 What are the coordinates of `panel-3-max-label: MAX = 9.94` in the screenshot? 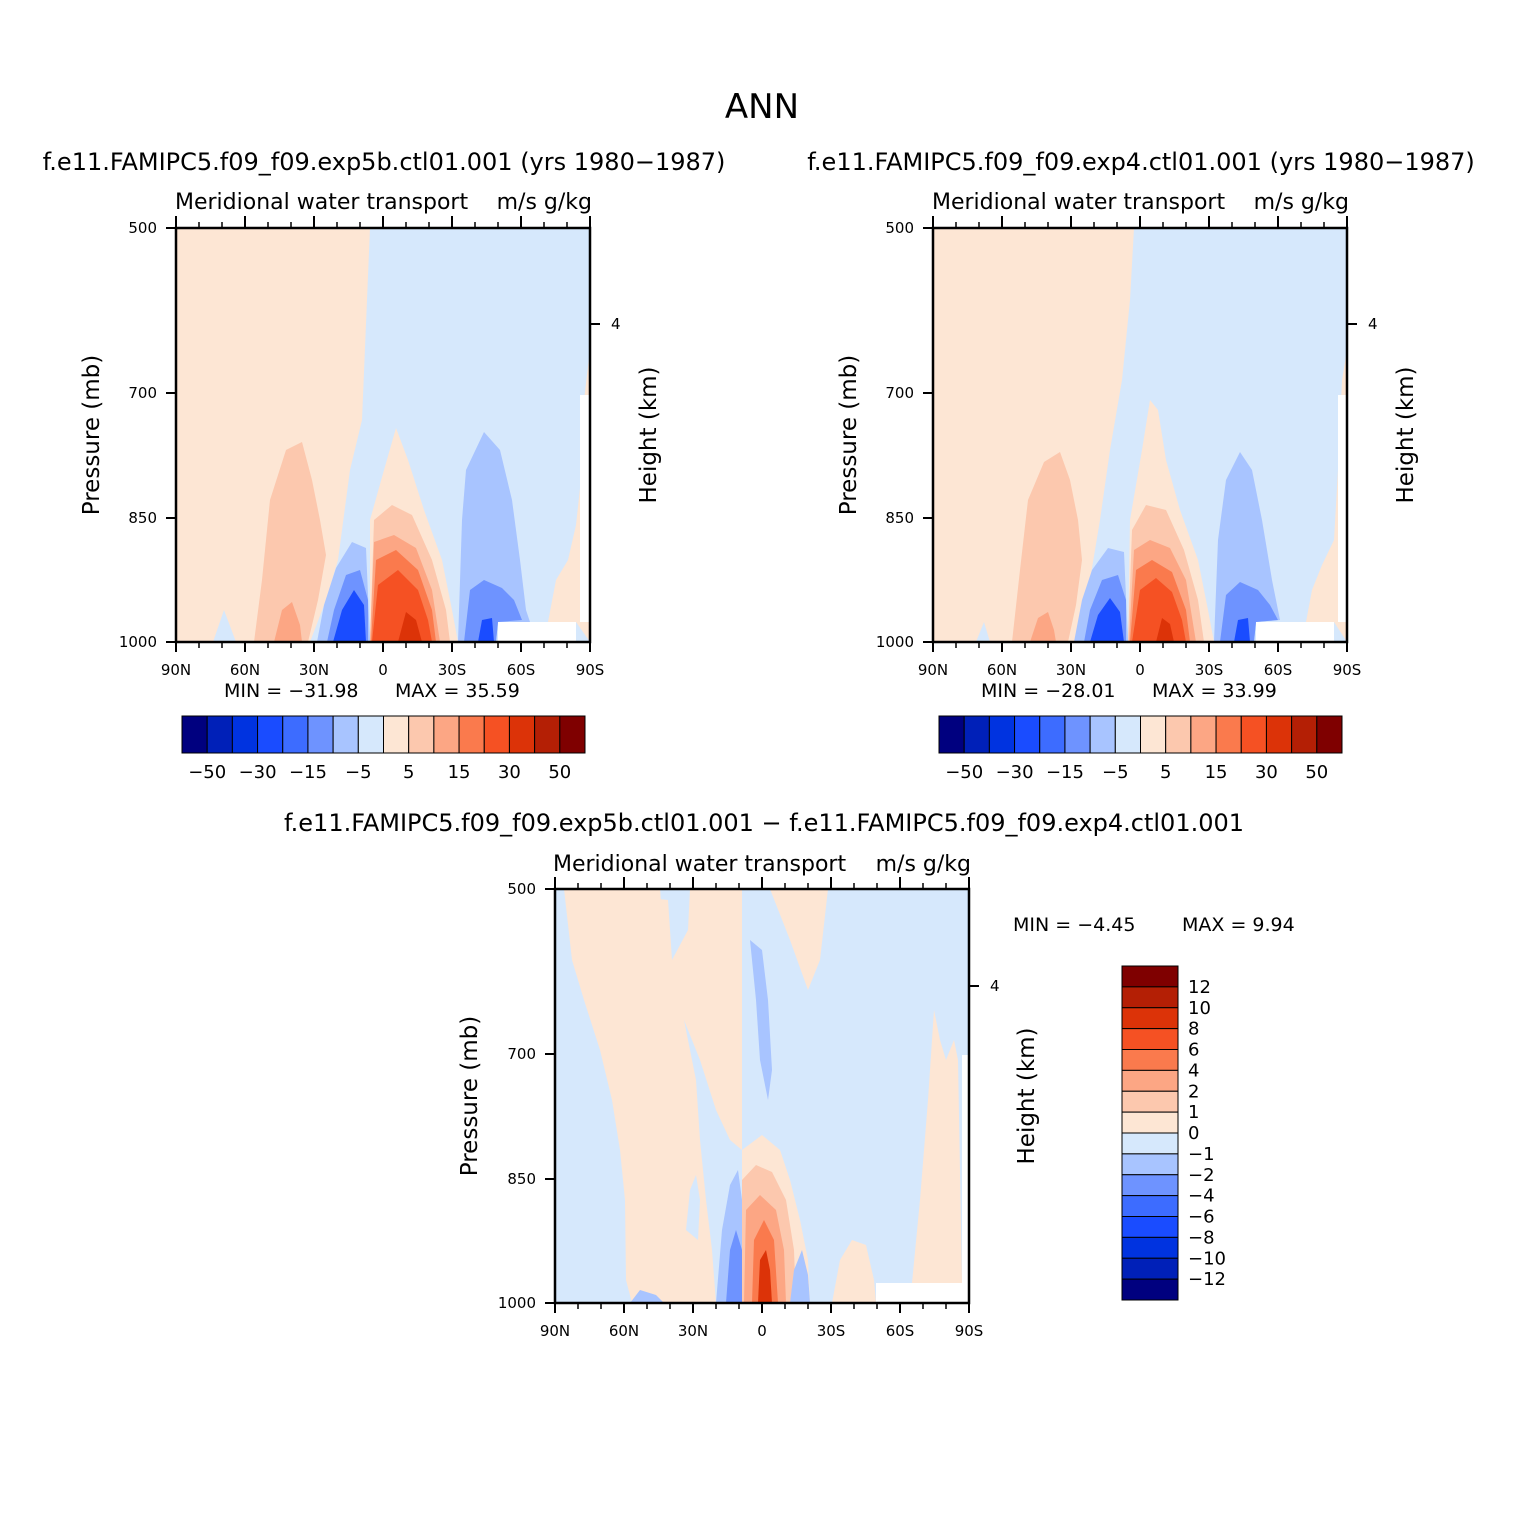 It's located at (1238, 925).